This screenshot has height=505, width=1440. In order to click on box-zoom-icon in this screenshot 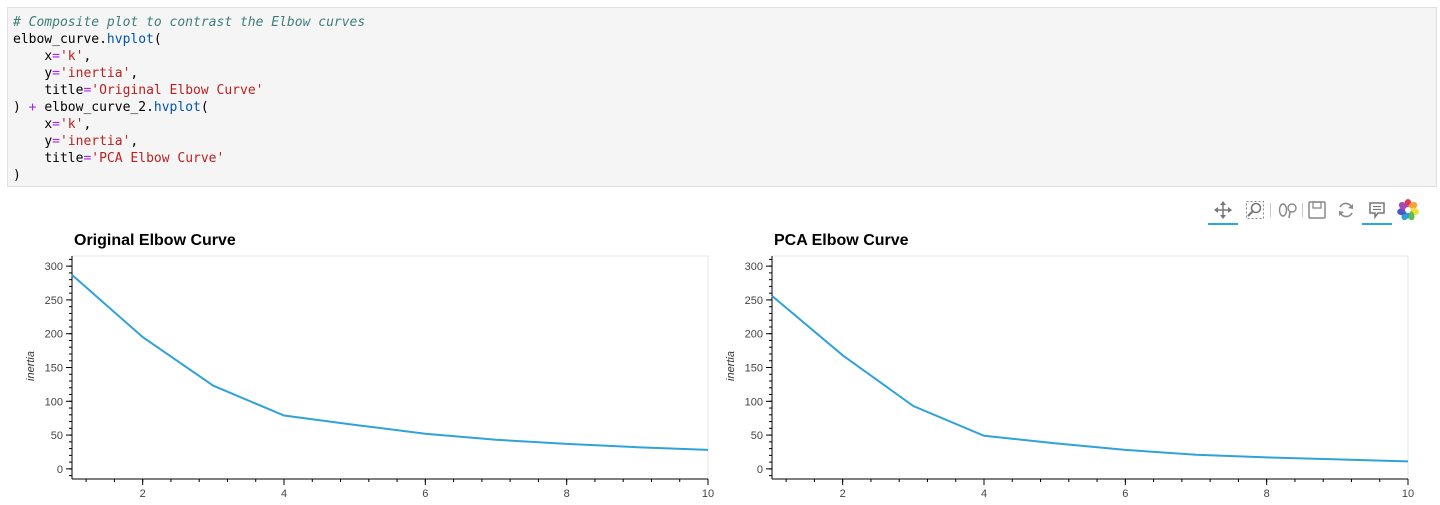, I will do `click(1255, 210)`.